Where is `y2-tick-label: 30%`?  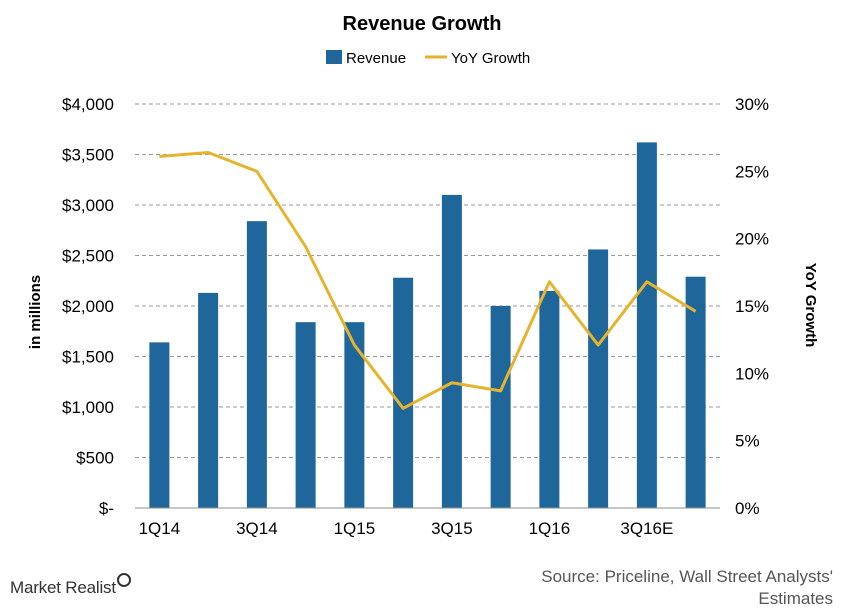 y2-tick-label: 30% is located at coordinates (752, 104).